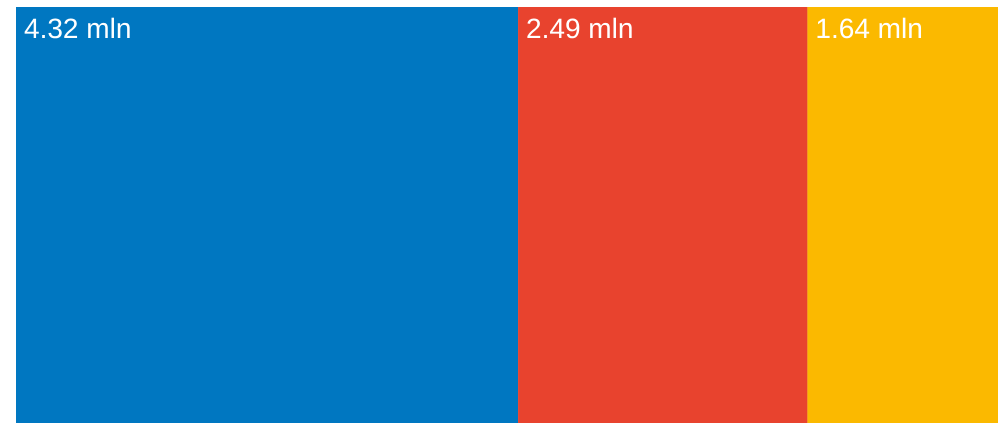 Image resolution: width=998 pixels, height=427 pixels. What do you see at coordinates (580, 28) in the screenshot?
I see `data-label: 2.49 mln` at bounding box center [580, 28].